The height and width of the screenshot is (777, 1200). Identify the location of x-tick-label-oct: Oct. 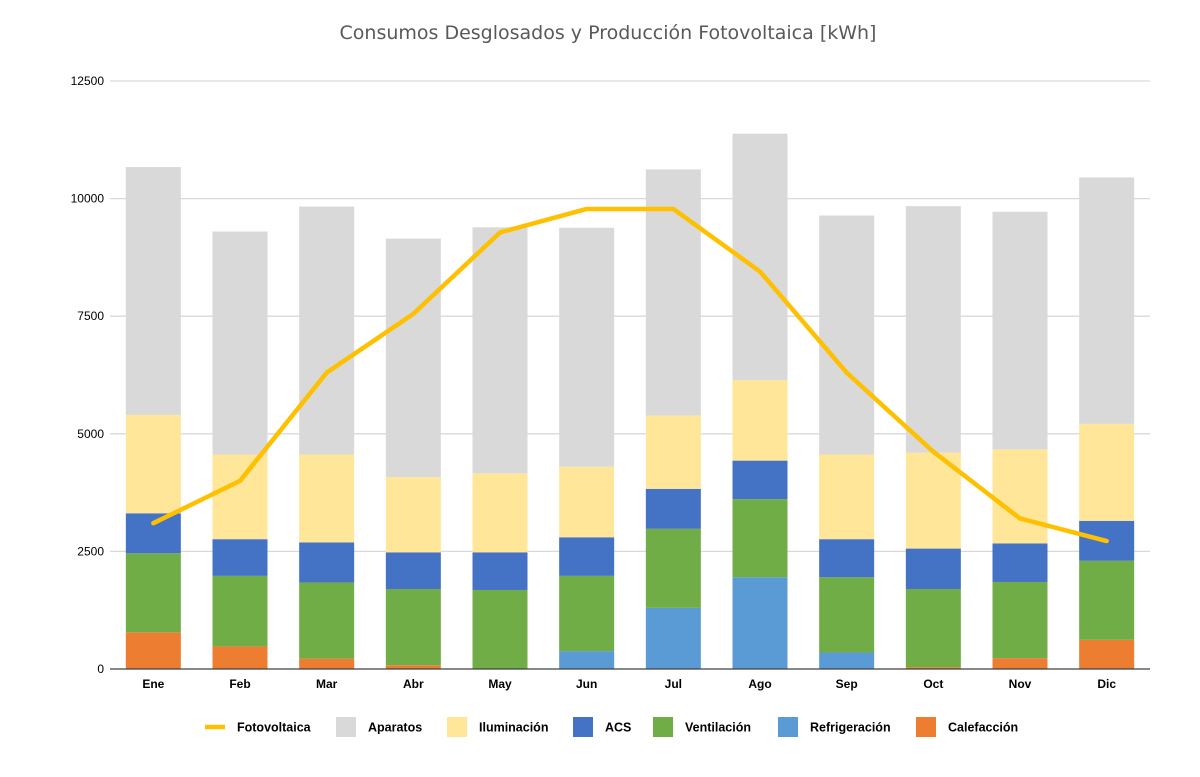
(933, 684).